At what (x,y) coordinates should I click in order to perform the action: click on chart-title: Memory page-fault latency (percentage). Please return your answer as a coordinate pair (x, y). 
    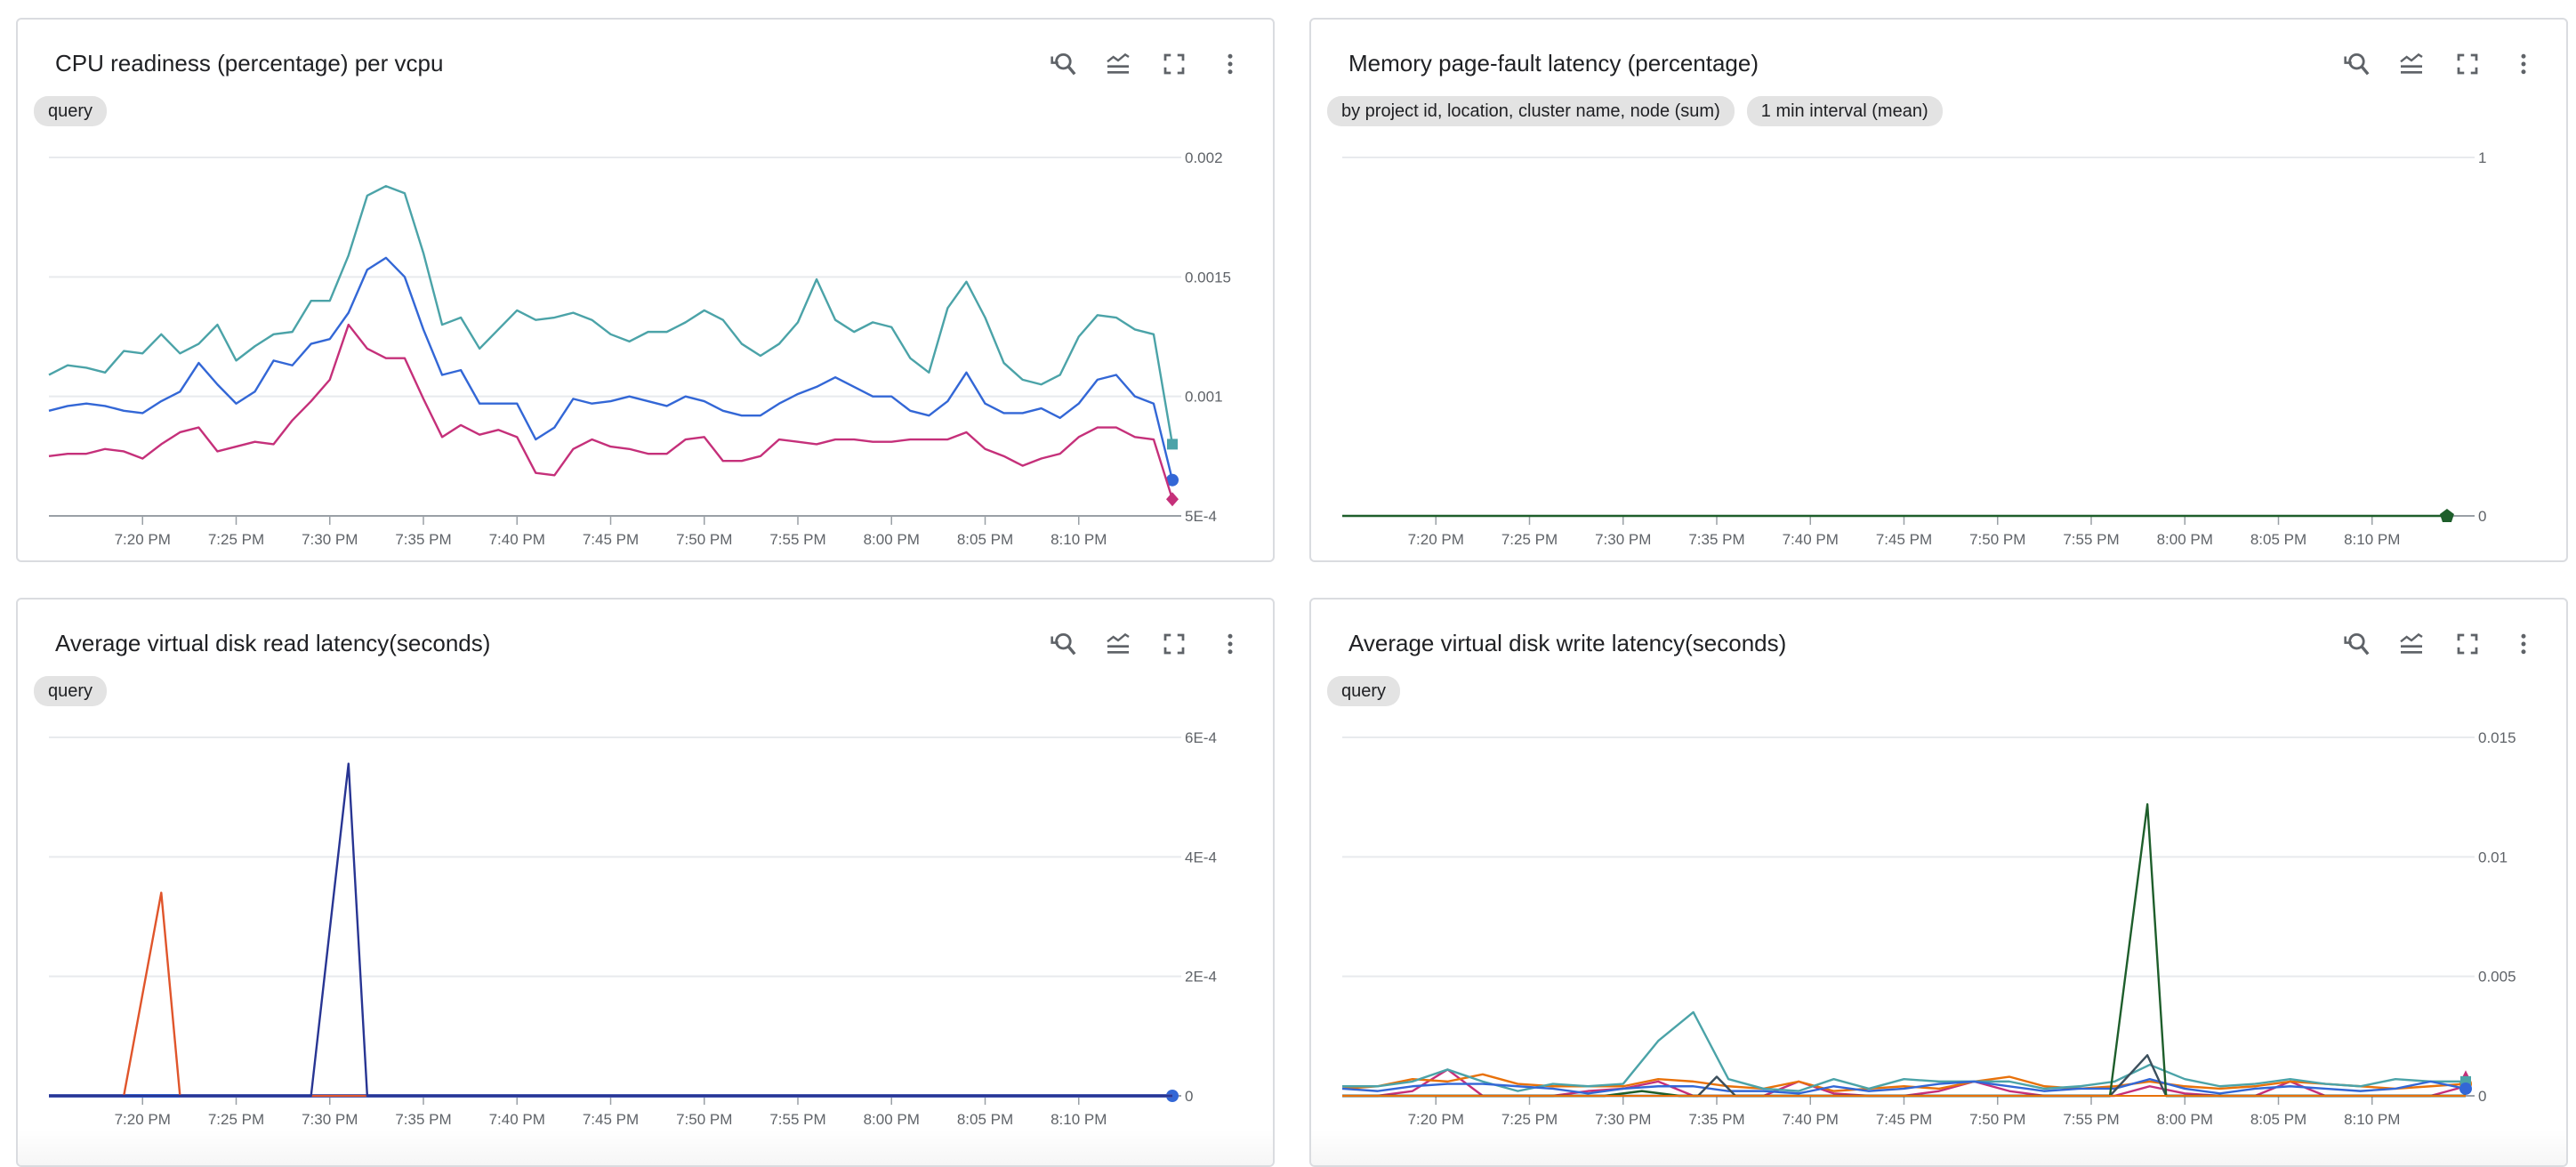
    Looking at the image, I should click on (1553, 63).